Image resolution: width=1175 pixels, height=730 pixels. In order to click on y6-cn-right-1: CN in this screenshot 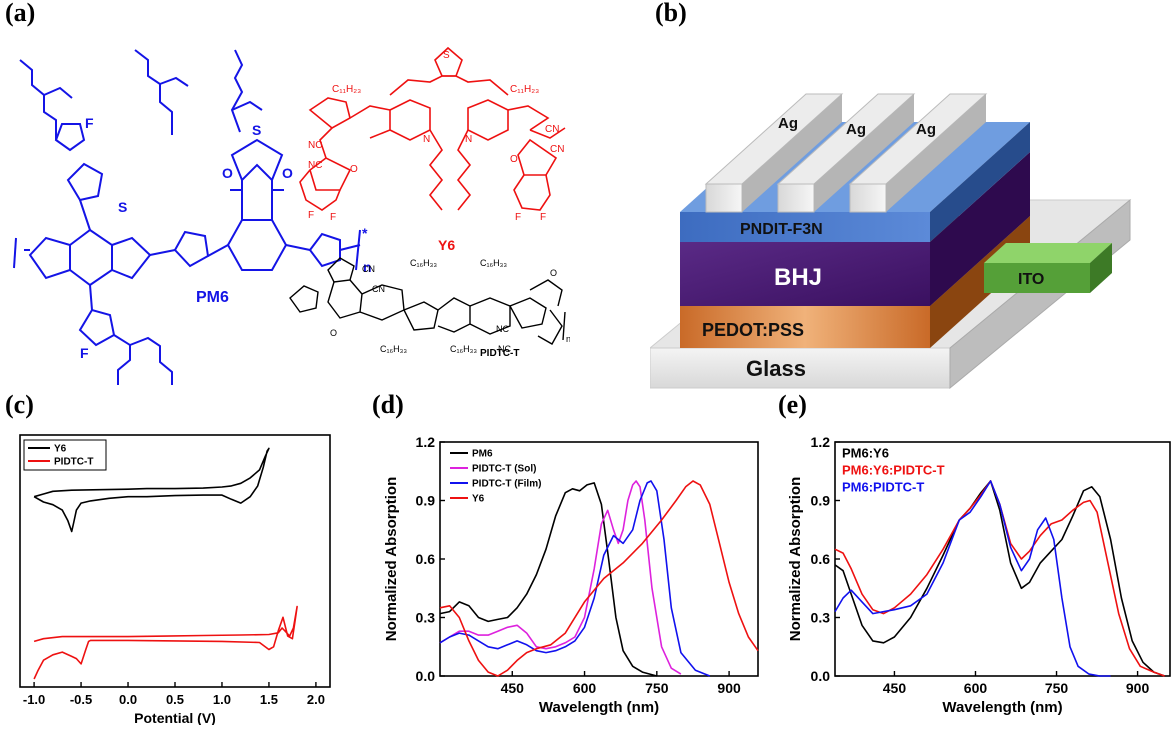, I will do `click(552, 129)`.